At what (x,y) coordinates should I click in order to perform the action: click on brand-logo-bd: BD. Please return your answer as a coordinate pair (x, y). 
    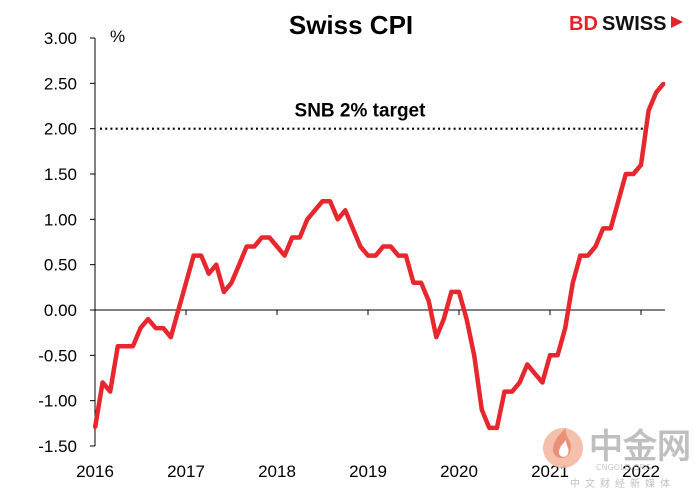
    Looking at the image, I should click on (583, 24).